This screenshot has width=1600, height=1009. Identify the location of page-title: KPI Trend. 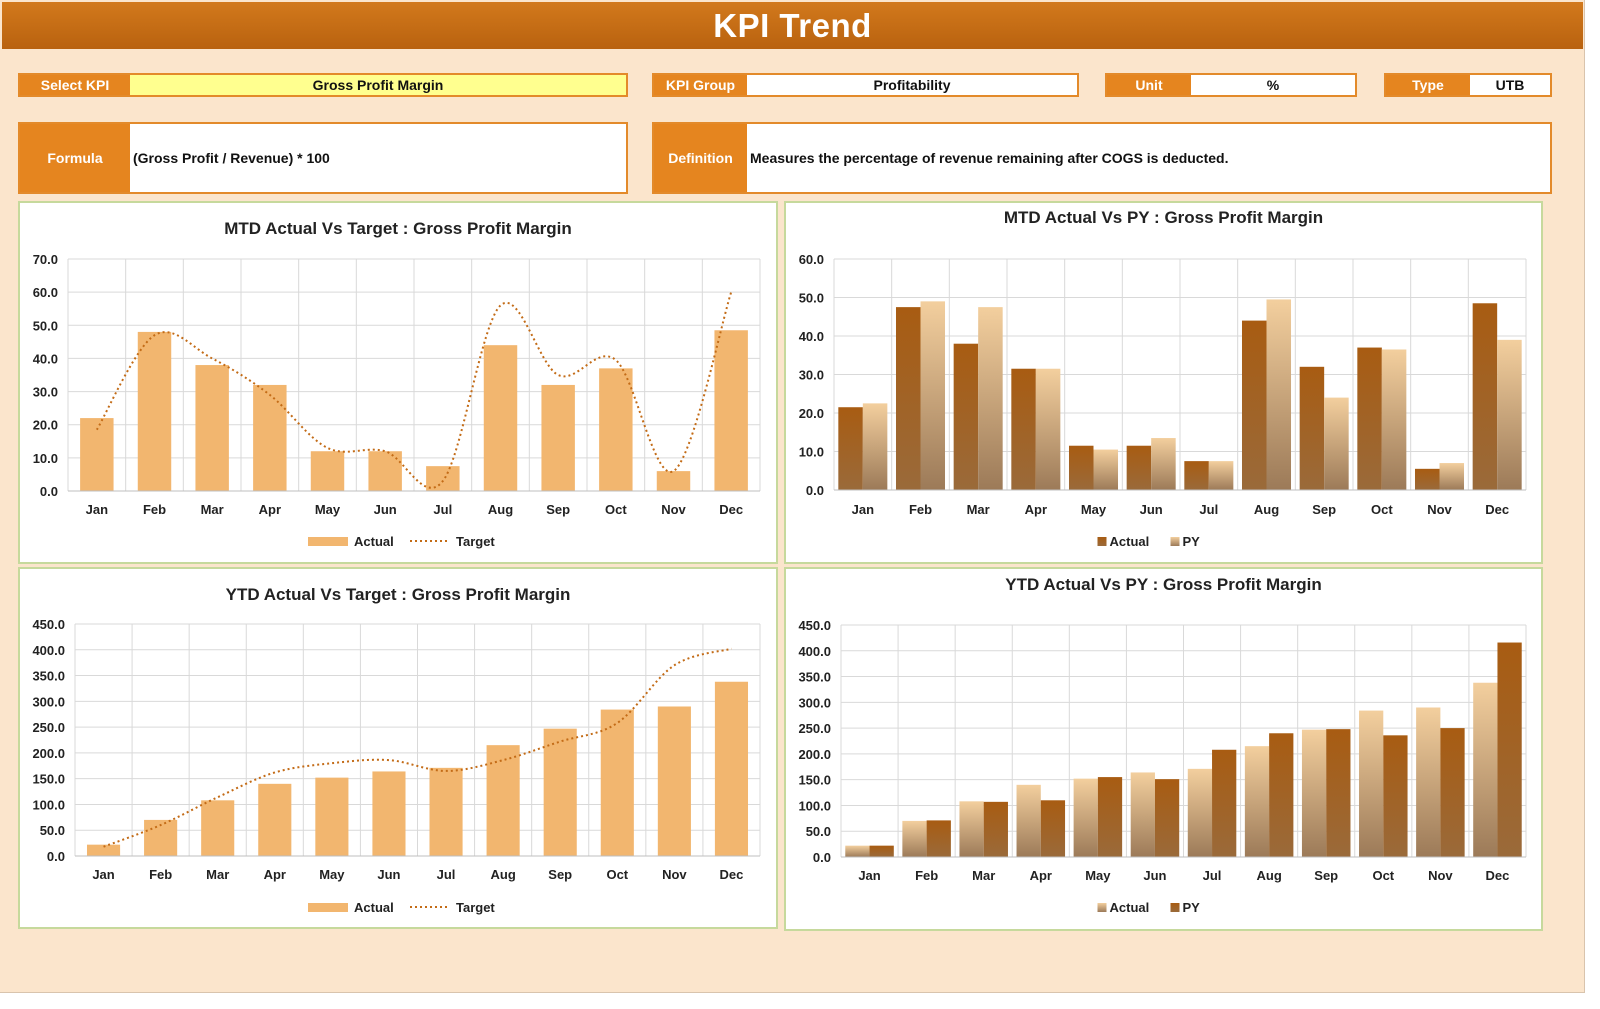
(792, 25).